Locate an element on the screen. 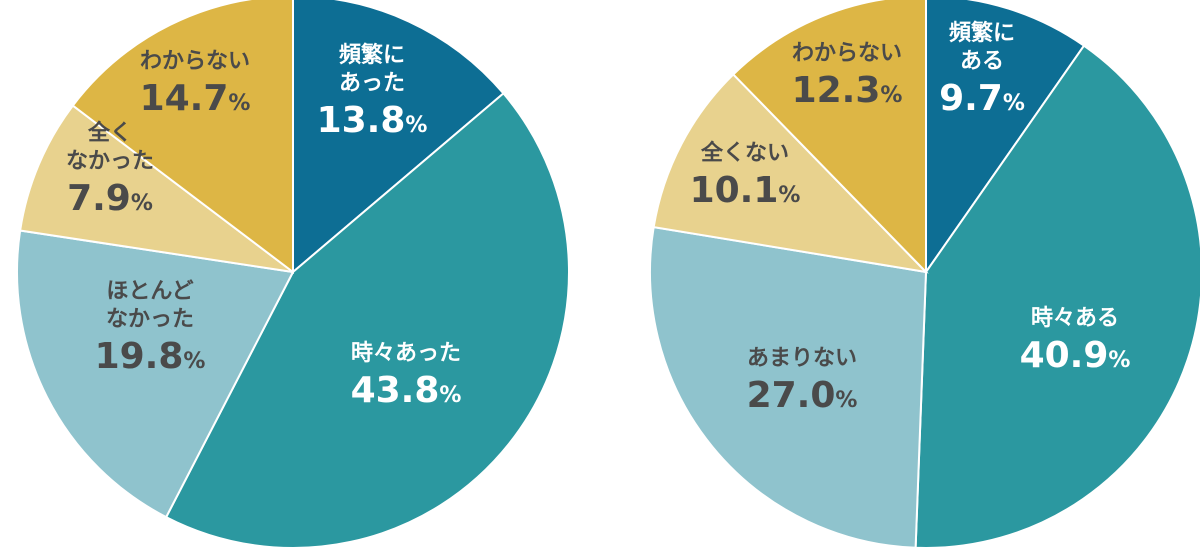  slice-category-label: あった is located at coordinates (372, 83).